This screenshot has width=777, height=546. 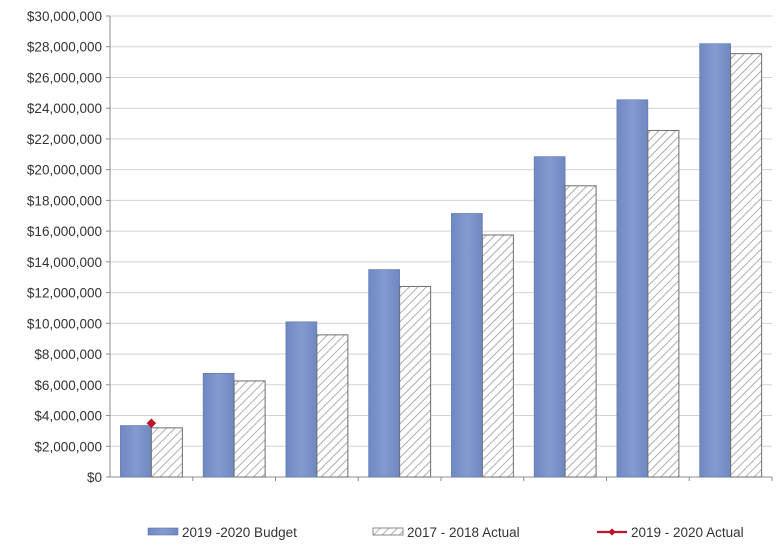 What do you see at coordinates (68, 416) in the screenshot?
I see `y-tick-label: $4,000,000` at bounding box center [68, 416].